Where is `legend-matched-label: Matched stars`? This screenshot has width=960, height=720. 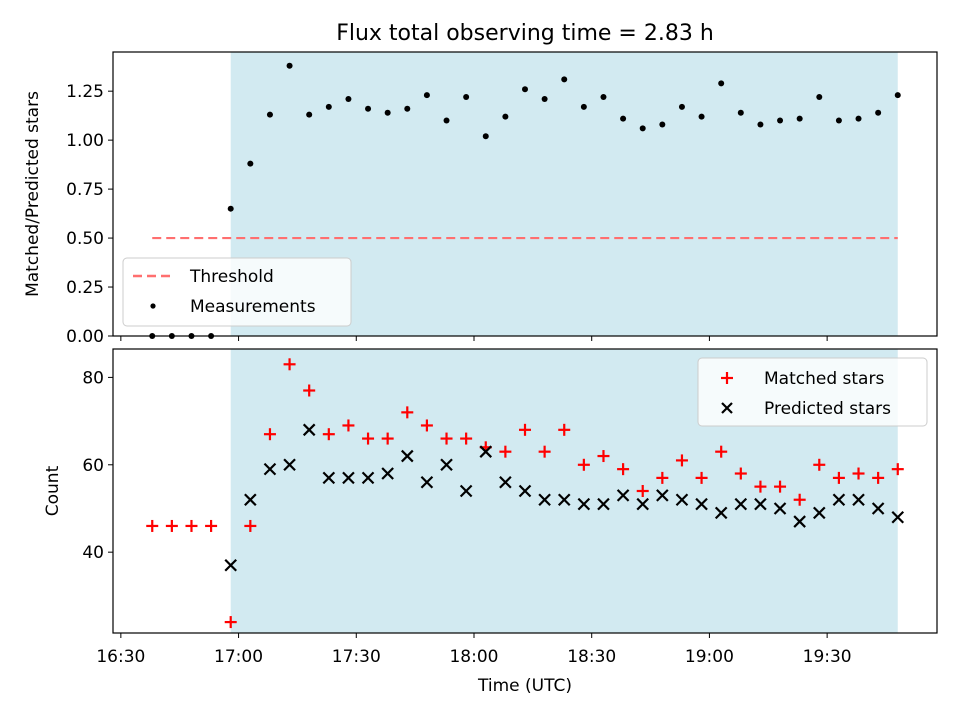
legend-matched-label: Matched stars is located at coordinates (824, 379).